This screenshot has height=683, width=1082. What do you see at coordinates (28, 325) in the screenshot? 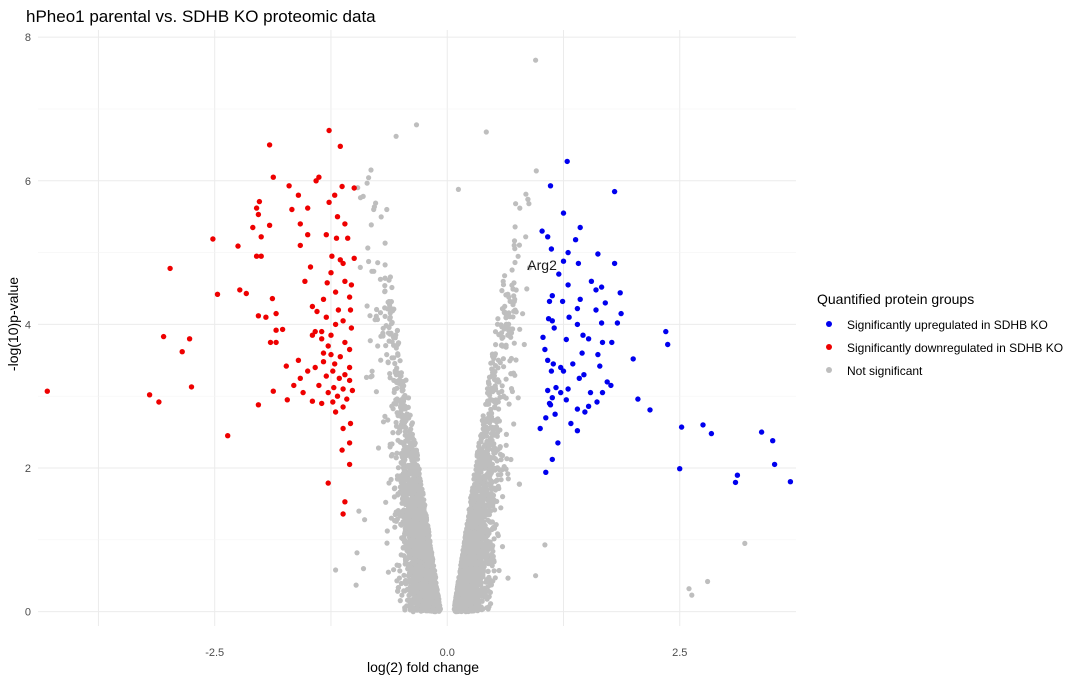
I see `y-tick-label: 4` at bounding box center [28, 325].